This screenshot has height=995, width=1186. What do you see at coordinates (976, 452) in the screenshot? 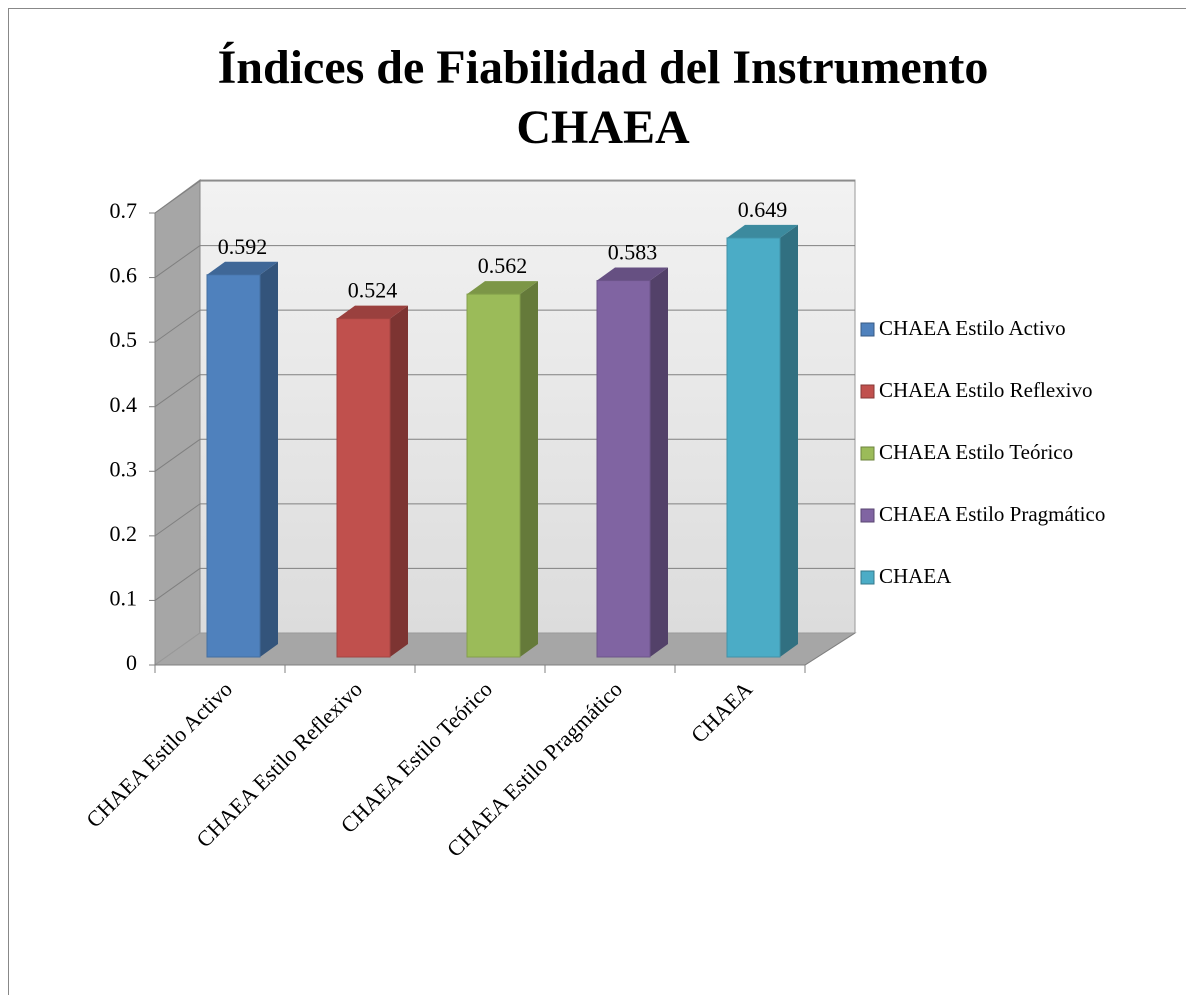
I see `legend-label: CHAEA Estilo Teórico` at bounding box center [976, 452].